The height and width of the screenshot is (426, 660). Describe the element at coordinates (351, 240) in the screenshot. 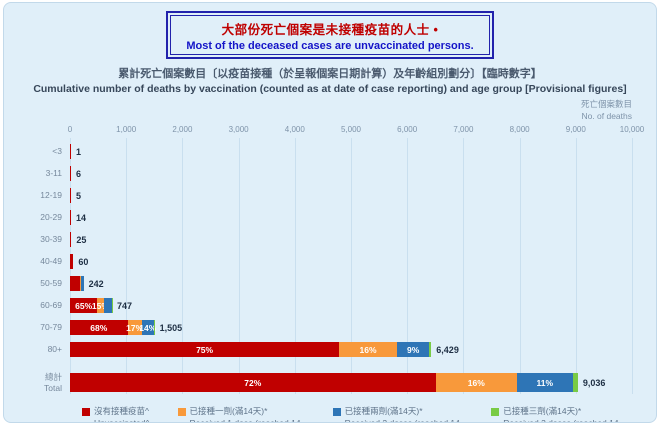

I see `bar-track: 25` at that location.